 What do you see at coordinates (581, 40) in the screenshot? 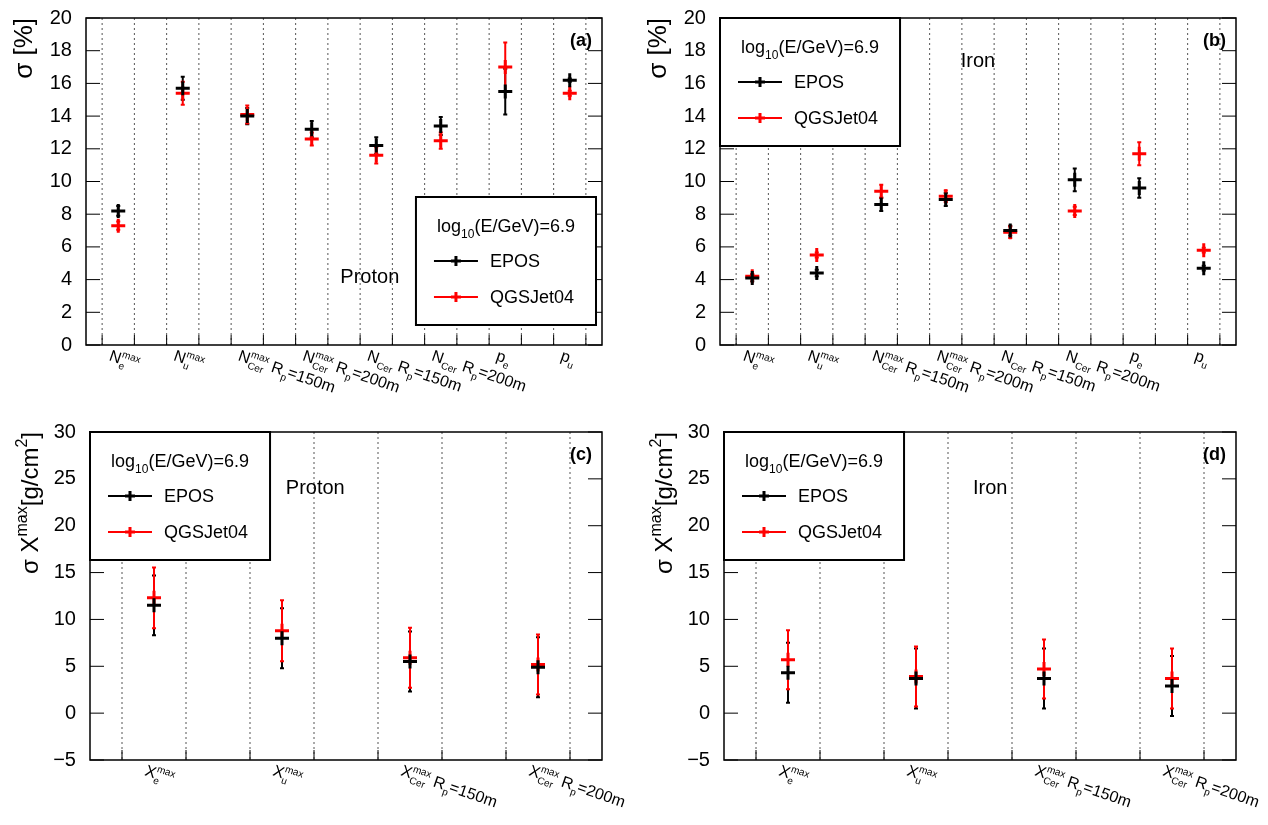
I see `annotation: (a)` at bounding box center [581, 40].